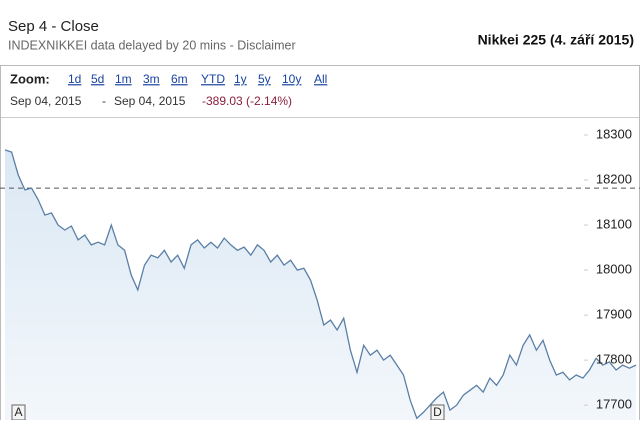  Describe the element at coordinates (614, 223) in the screenshot. I see `y-tick-label: 18100` at that location.